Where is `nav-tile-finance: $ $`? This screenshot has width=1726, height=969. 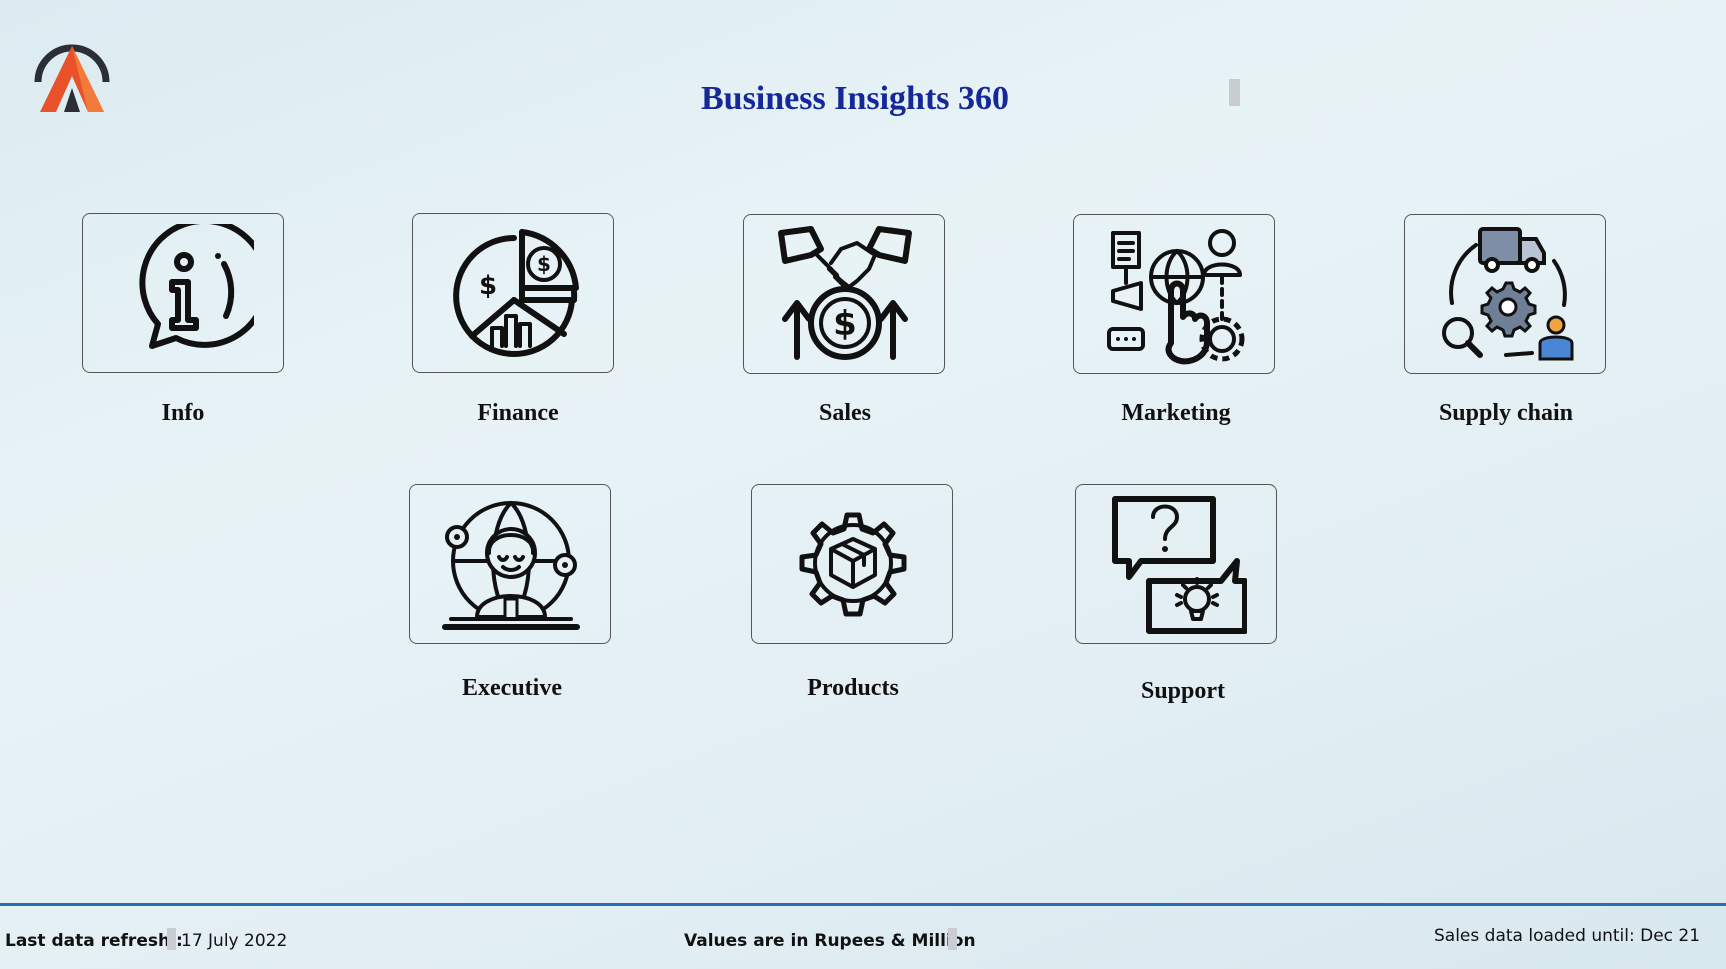
nav-tile-finance: $ $ is located at coordinates (513, 293).